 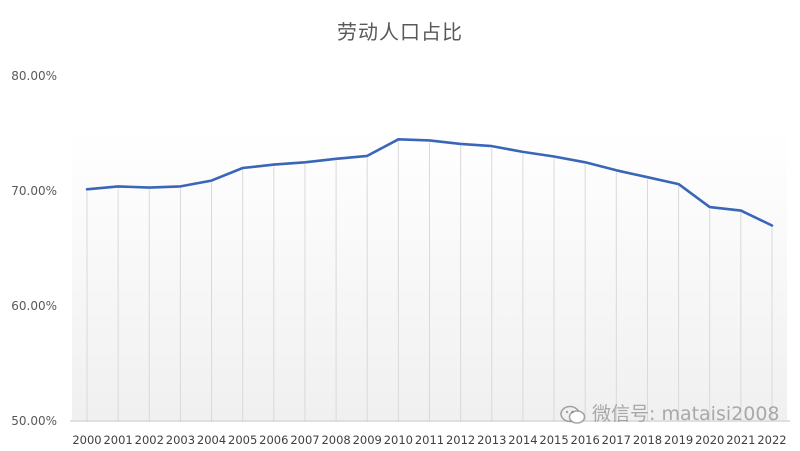 I want to click on x-tick-label: 2005, so click(x=242, y=440).